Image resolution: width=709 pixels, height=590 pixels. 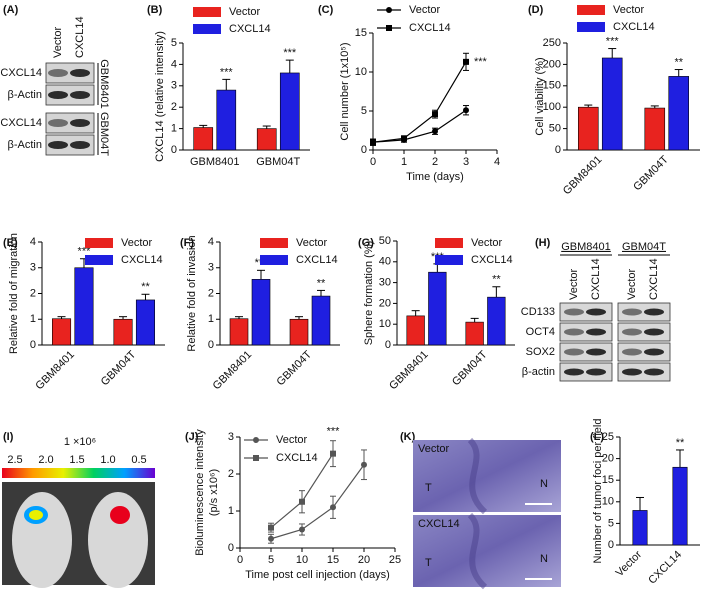 What do you see at coordinates (137, 243) in the screenshot?
I see `legend-label: Vector` at bounding box center [137, 243].